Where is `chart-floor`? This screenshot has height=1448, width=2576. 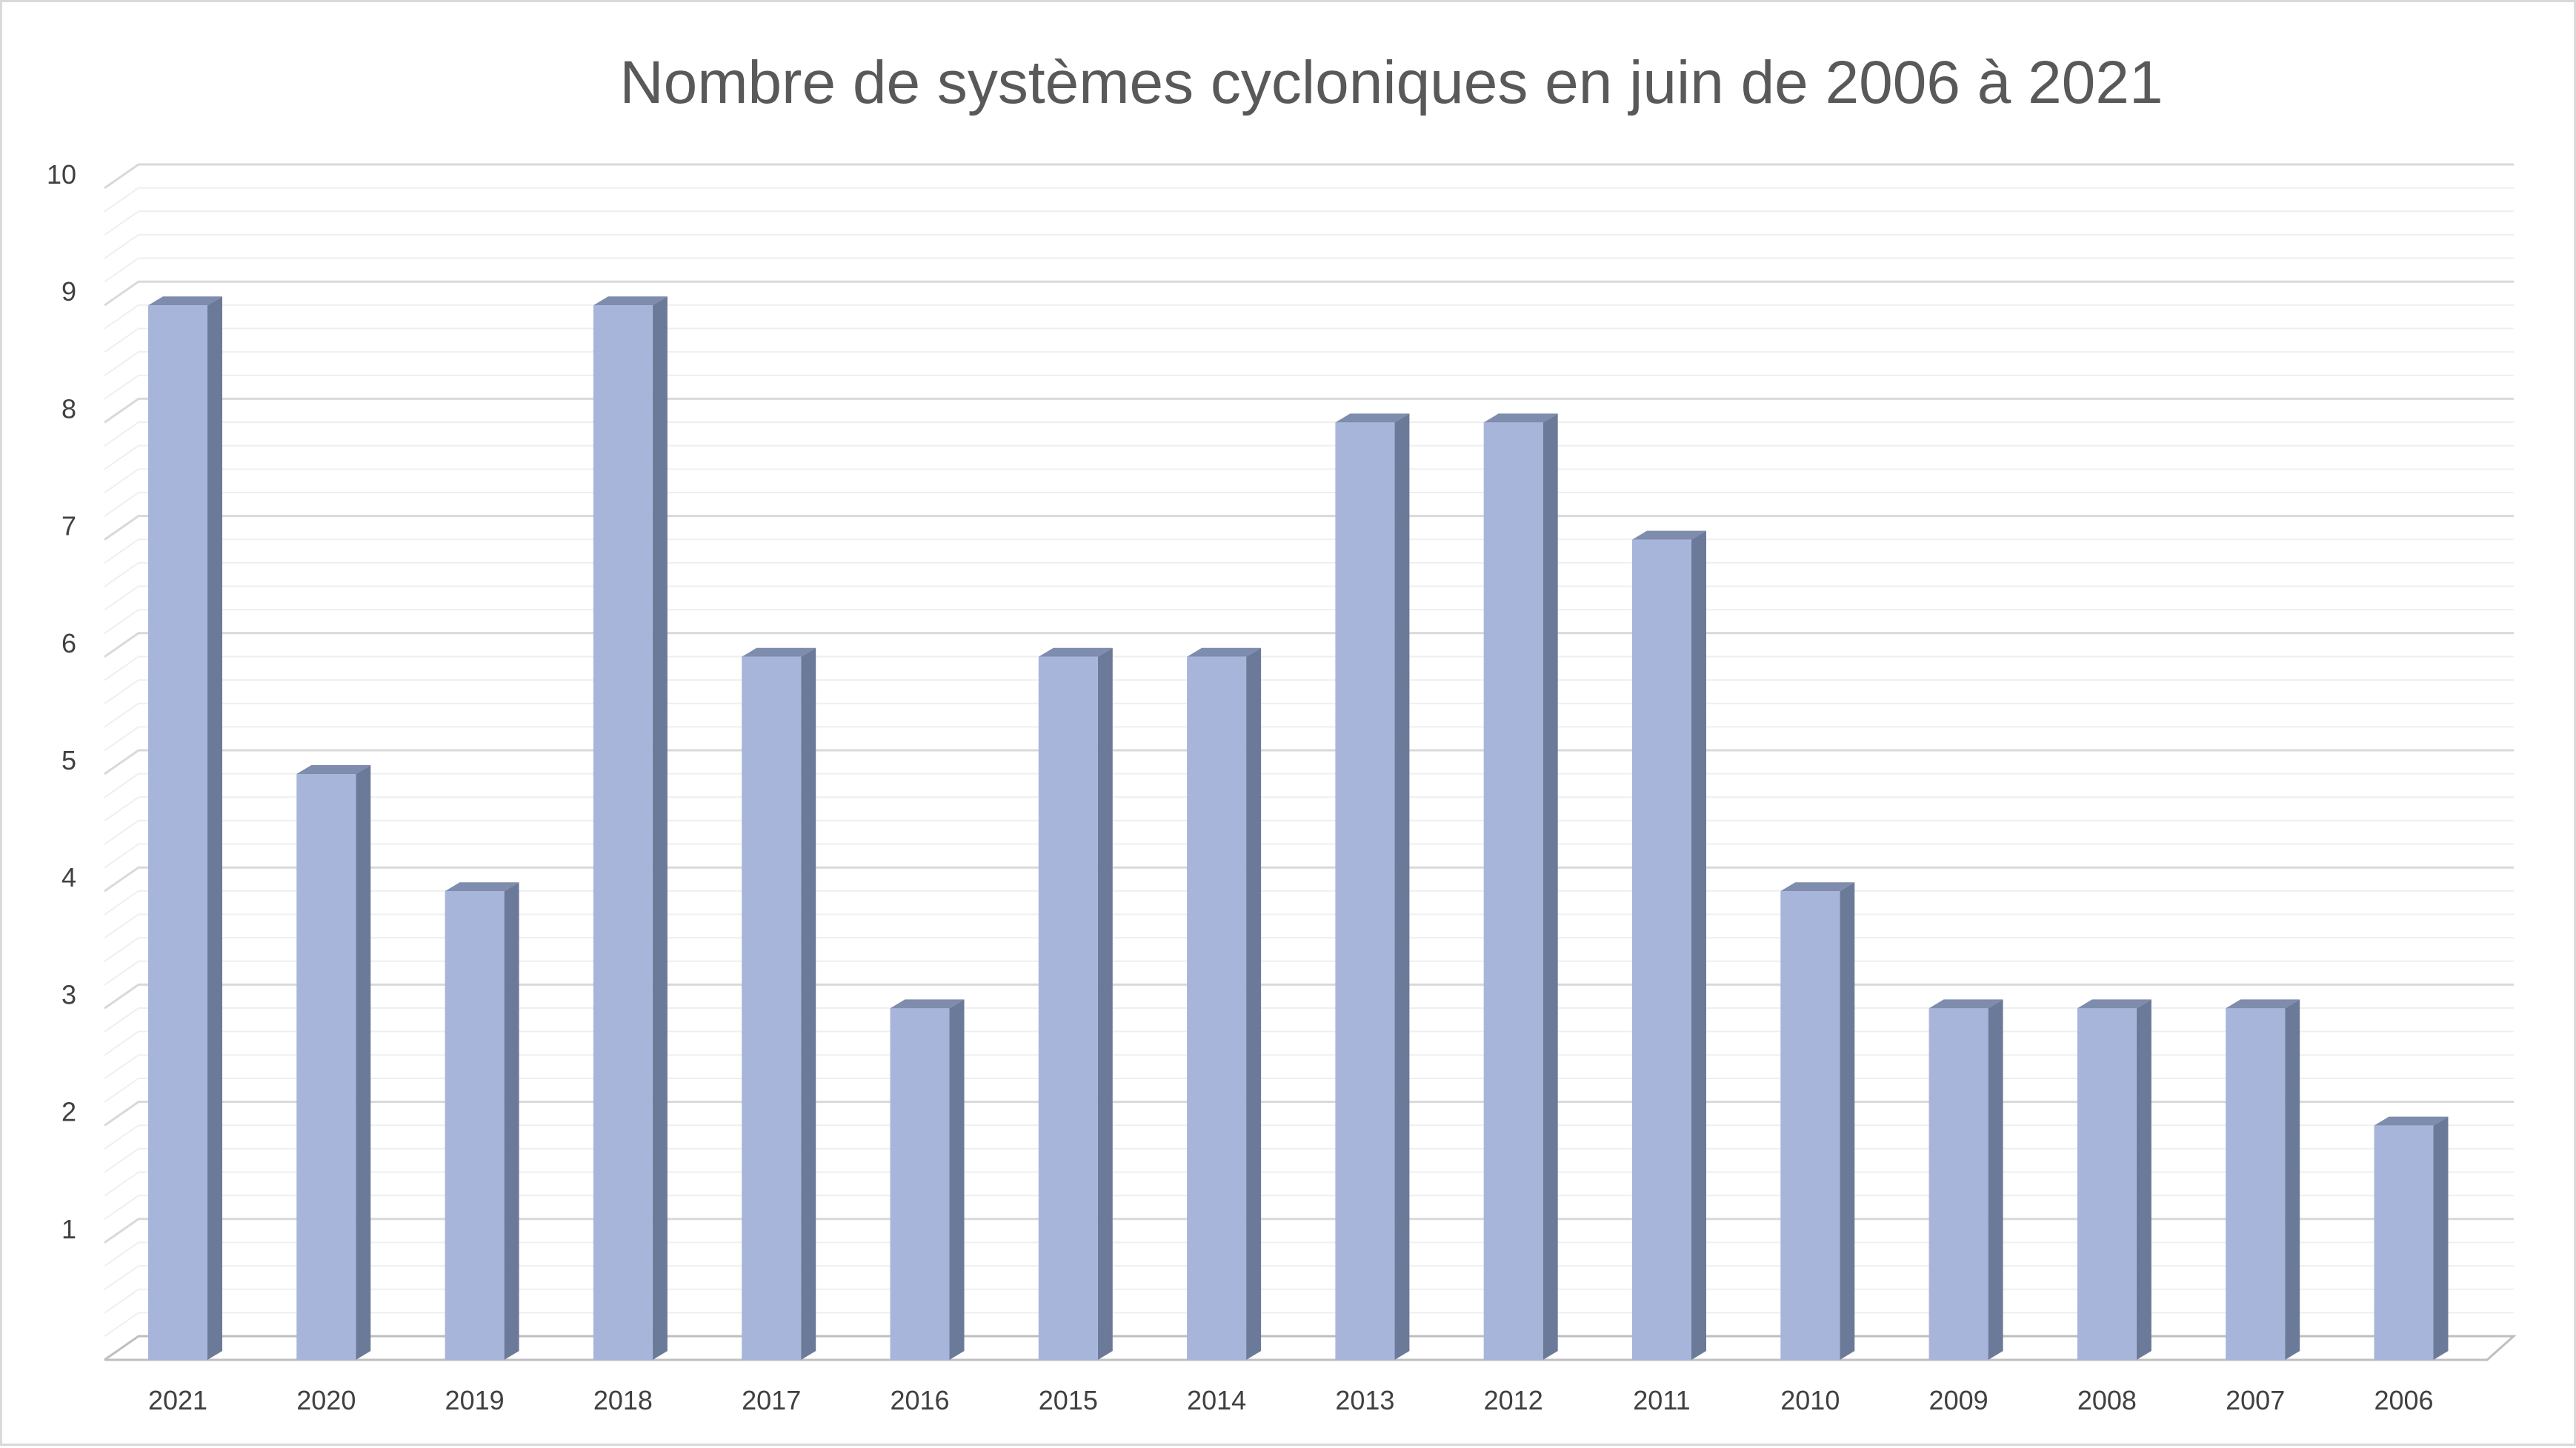 chart-floor is located at coordinates (1310, 1348).